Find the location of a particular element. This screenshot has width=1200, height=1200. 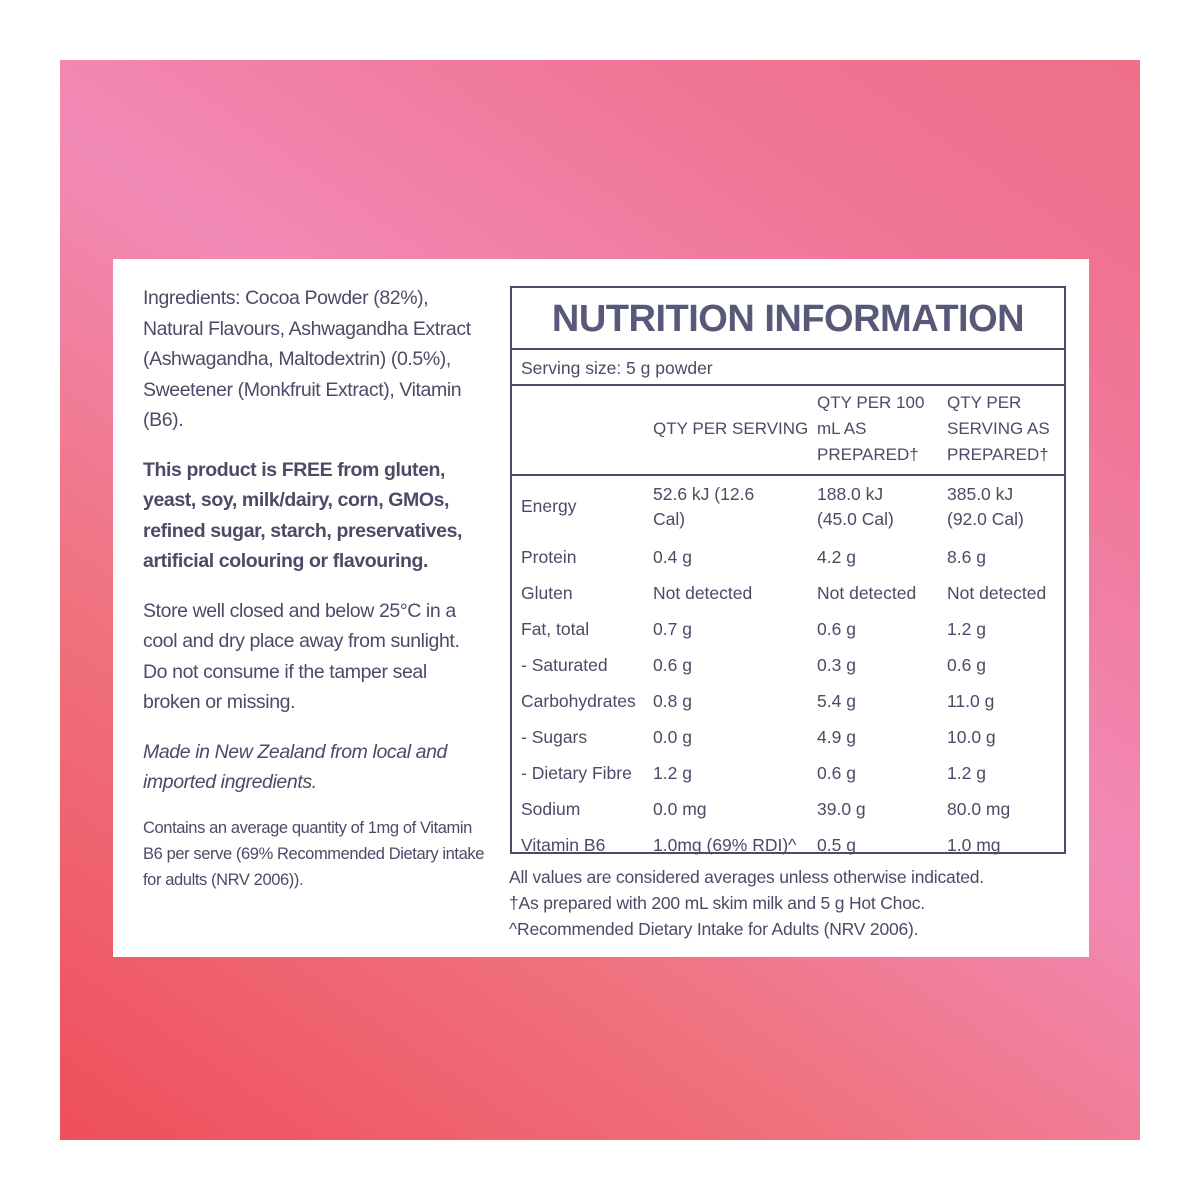

table-row: Vitamin B6 1.0mg (69% RDI)^ 0.5 g 1.0 mg is located at coordinates (788, 845).